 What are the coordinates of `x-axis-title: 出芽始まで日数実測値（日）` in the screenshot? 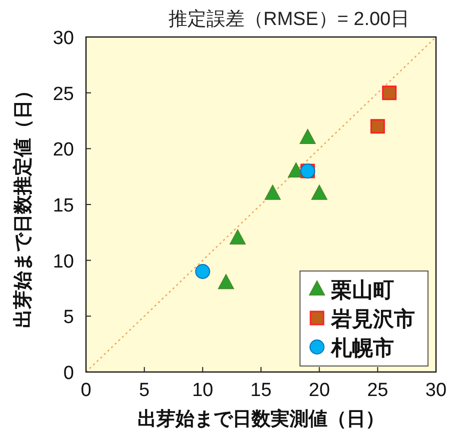 It's located at (261, 419).